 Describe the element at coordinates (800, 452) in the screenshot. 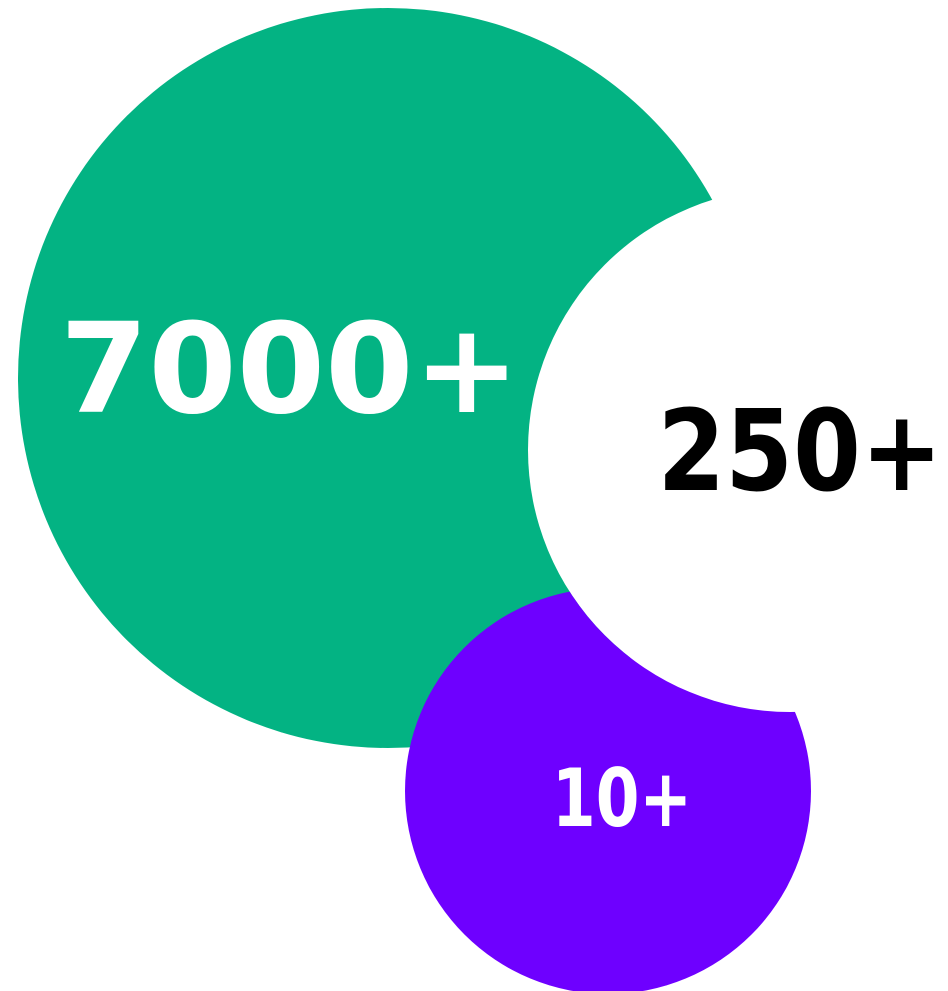

I see `stat-value-250: 250+` at that location.